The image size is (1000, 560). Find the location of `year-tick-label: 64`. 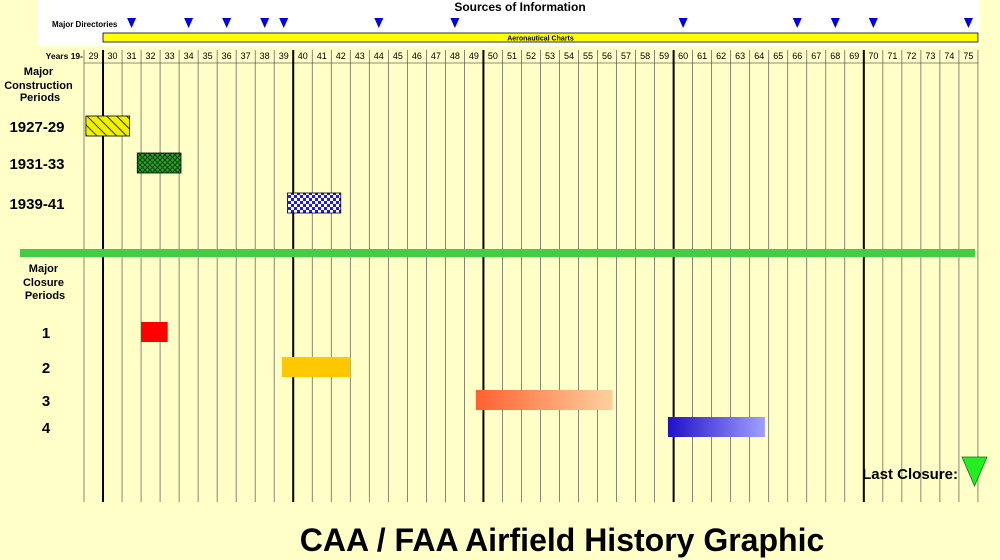

year-tick-label: 64 is located at coordinates (759, 56).